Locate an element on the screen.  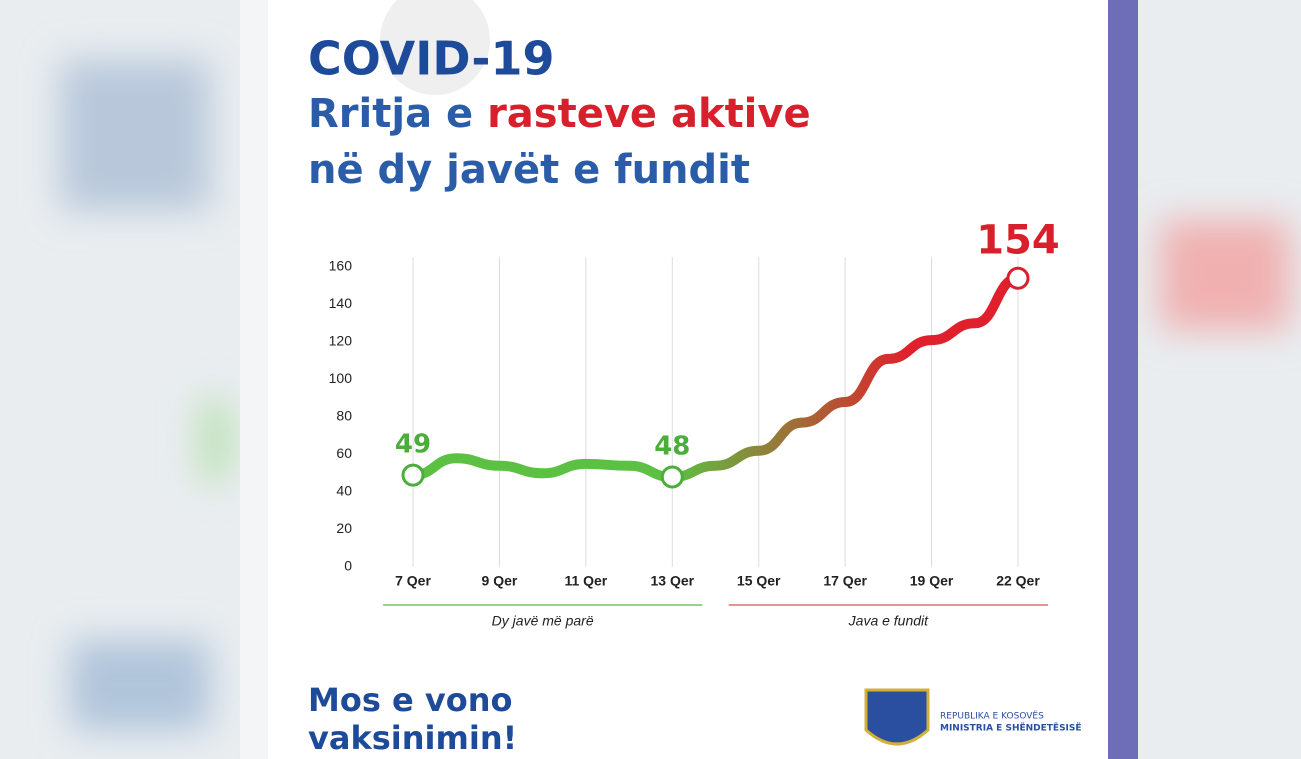
slogan: vaksinimin! is located at coordinates (412, 738).